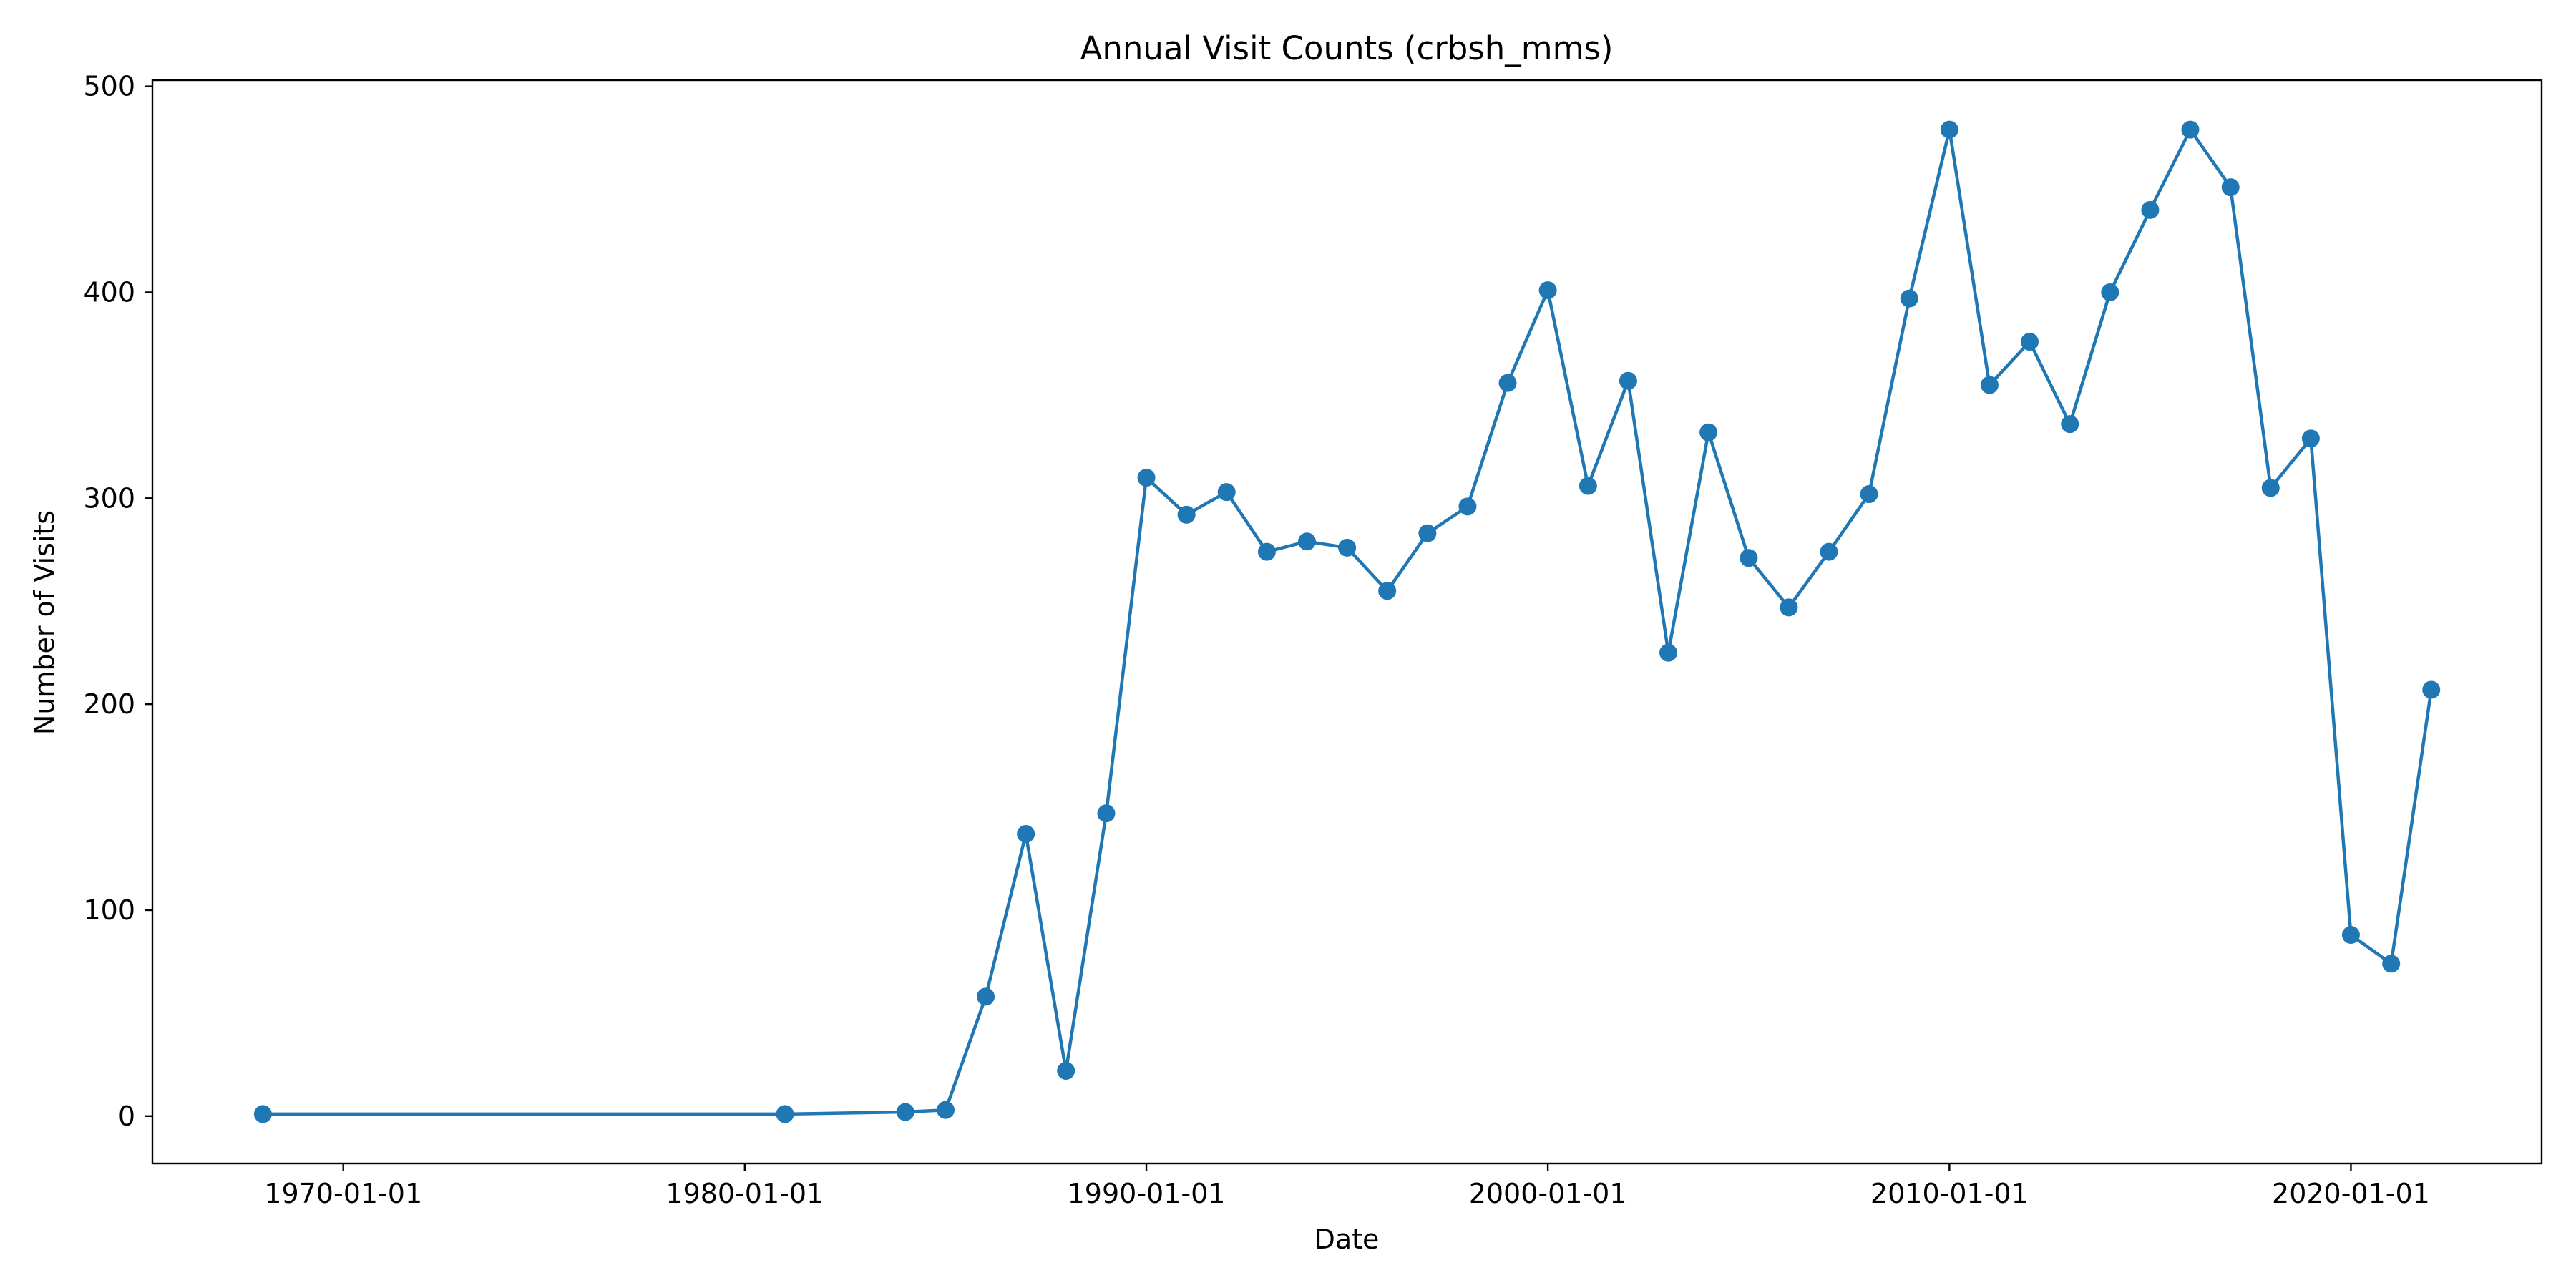  What do you see at coordinates (109, 86) in the screenshot?
I see `y-tick-label: 500` at bounding box center [109, 86].